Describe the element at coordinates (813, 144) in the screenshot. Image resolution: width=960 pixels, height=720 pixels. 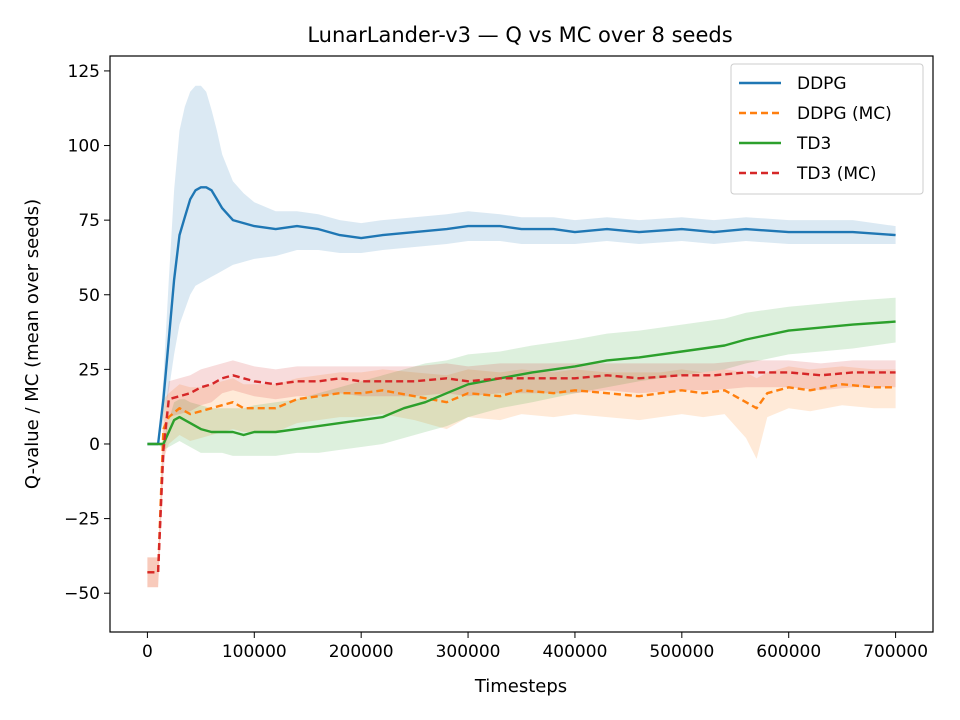
I see `legend-label-td3: TD3` at that location.